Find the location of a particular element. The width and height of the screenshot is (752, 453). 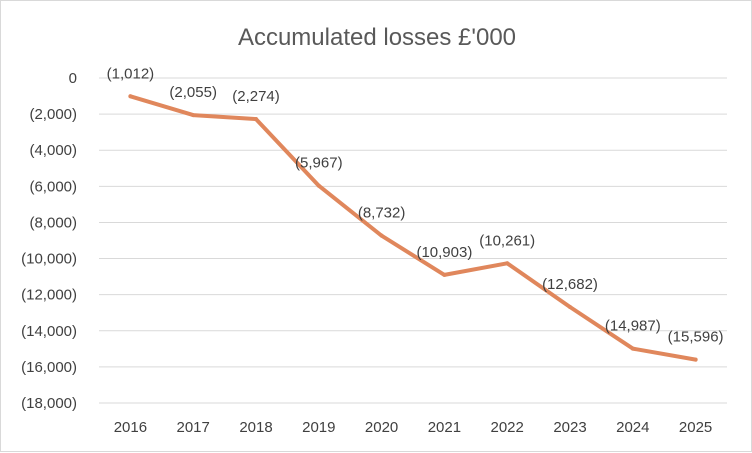

data-label: (14,987) is located at coordinates (633, 326).